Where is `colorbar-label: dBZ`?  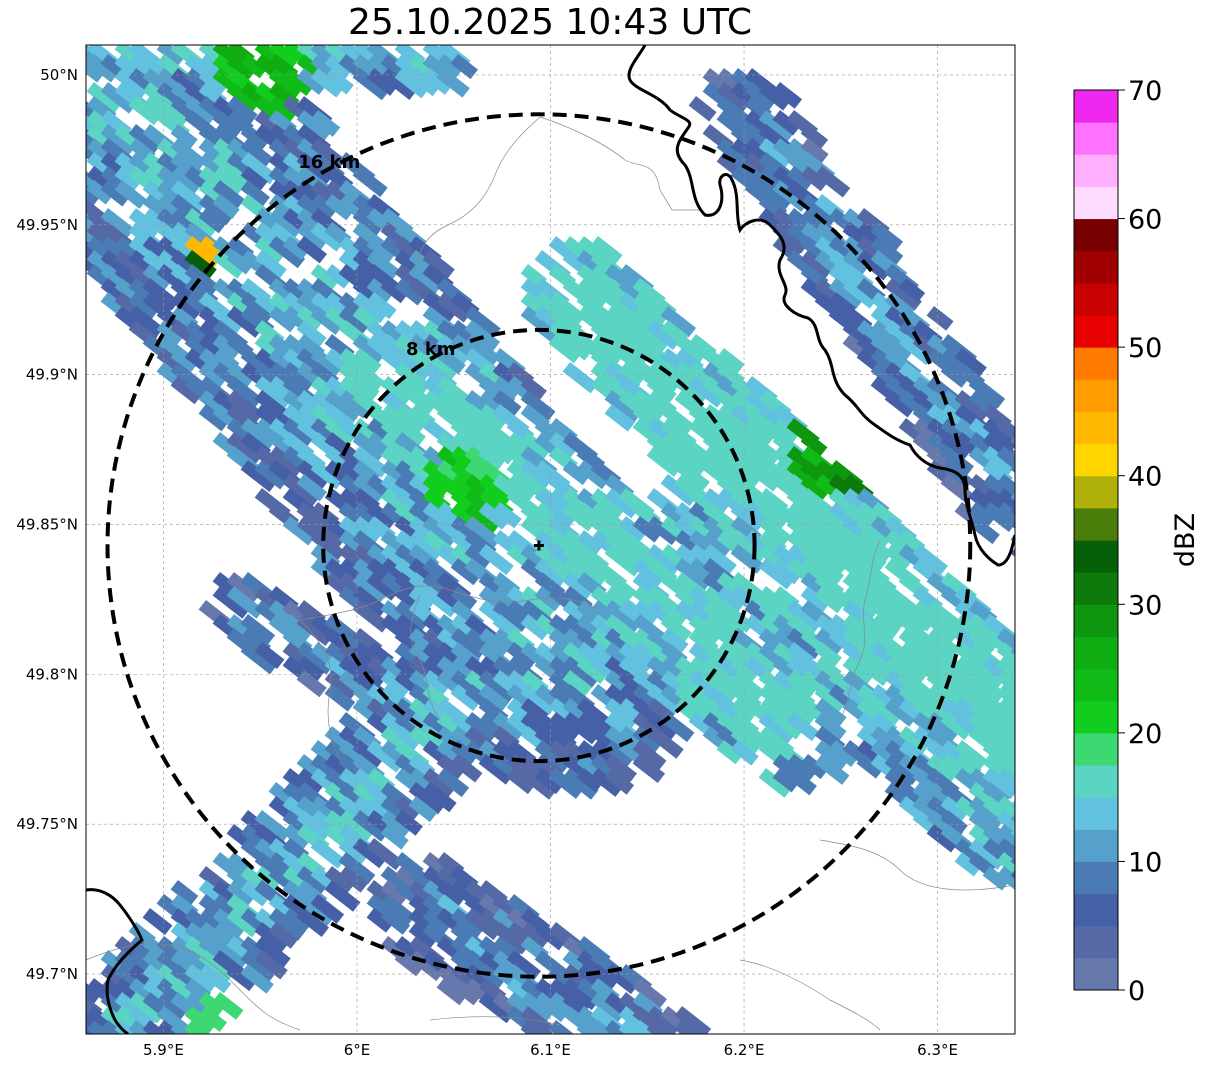
colorbar-label: dBZ is located at coordinates (1185, 540).